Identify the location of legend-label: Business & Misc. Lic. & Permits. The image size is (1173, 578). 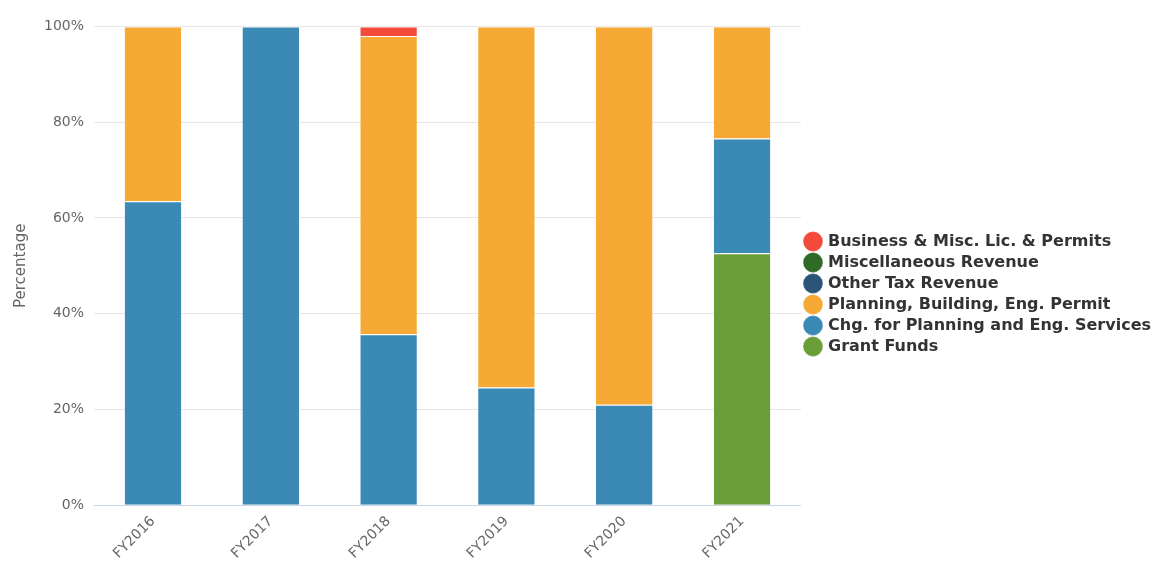
(969, 240).